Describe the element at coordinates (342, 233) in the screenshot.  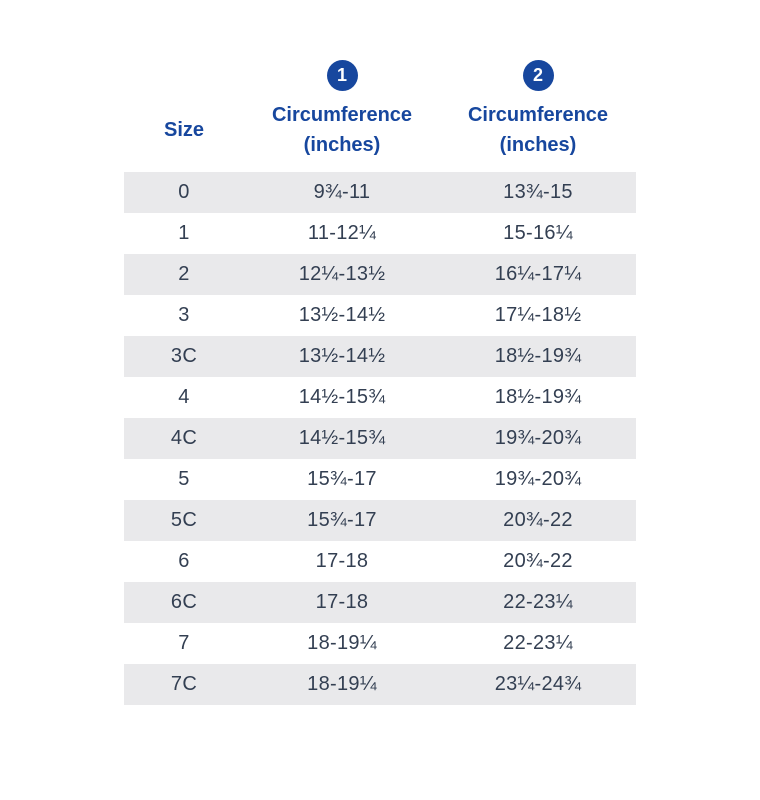
I see `circumference1-cell: 11-12¼` at that location.